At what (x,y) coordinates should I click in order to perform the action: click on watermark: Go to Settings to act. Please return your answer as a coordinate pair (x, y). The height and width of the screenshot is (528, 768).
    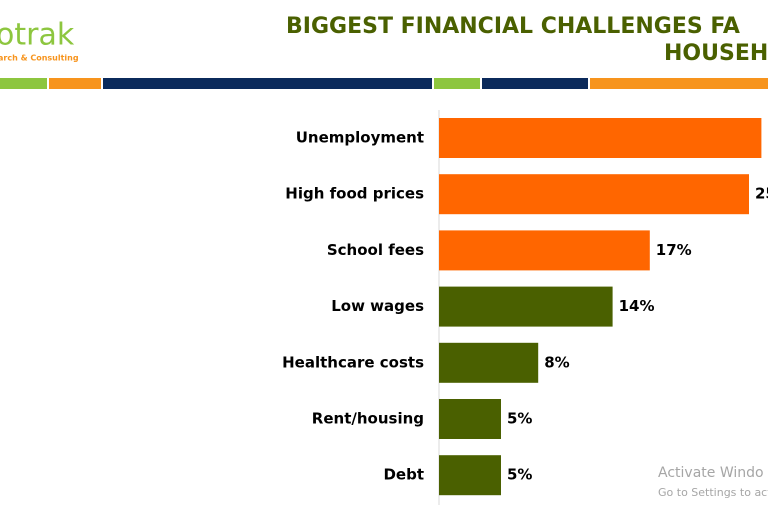
    Looking at the image, I should click on (713, 492).